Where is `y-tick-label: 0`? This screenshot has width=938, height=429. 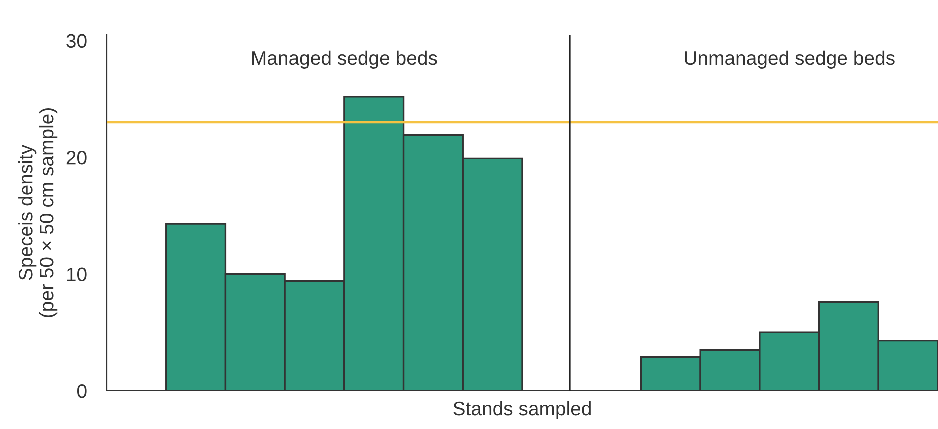 y-tick-label: 0 is located at coordinates (82, 391).